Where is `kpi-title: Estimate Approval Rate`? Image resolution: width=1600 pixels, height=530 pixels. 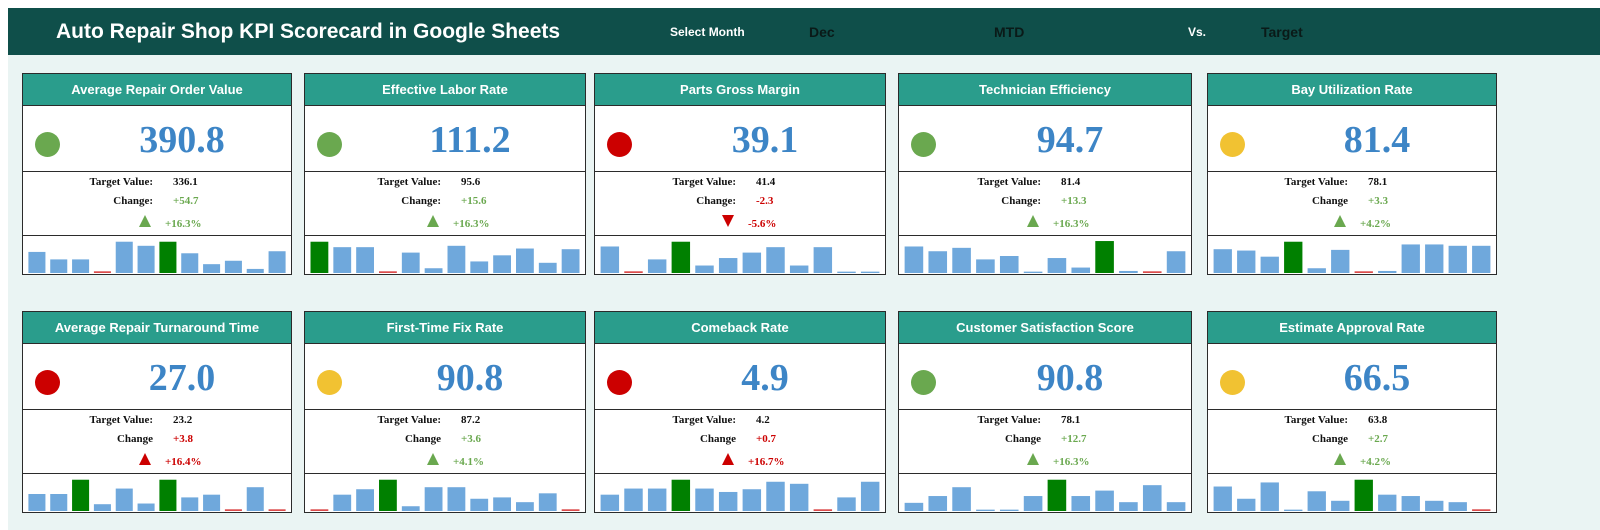
kpi-title: Estimate Approval Rate is located at coordinates (1352, 328).